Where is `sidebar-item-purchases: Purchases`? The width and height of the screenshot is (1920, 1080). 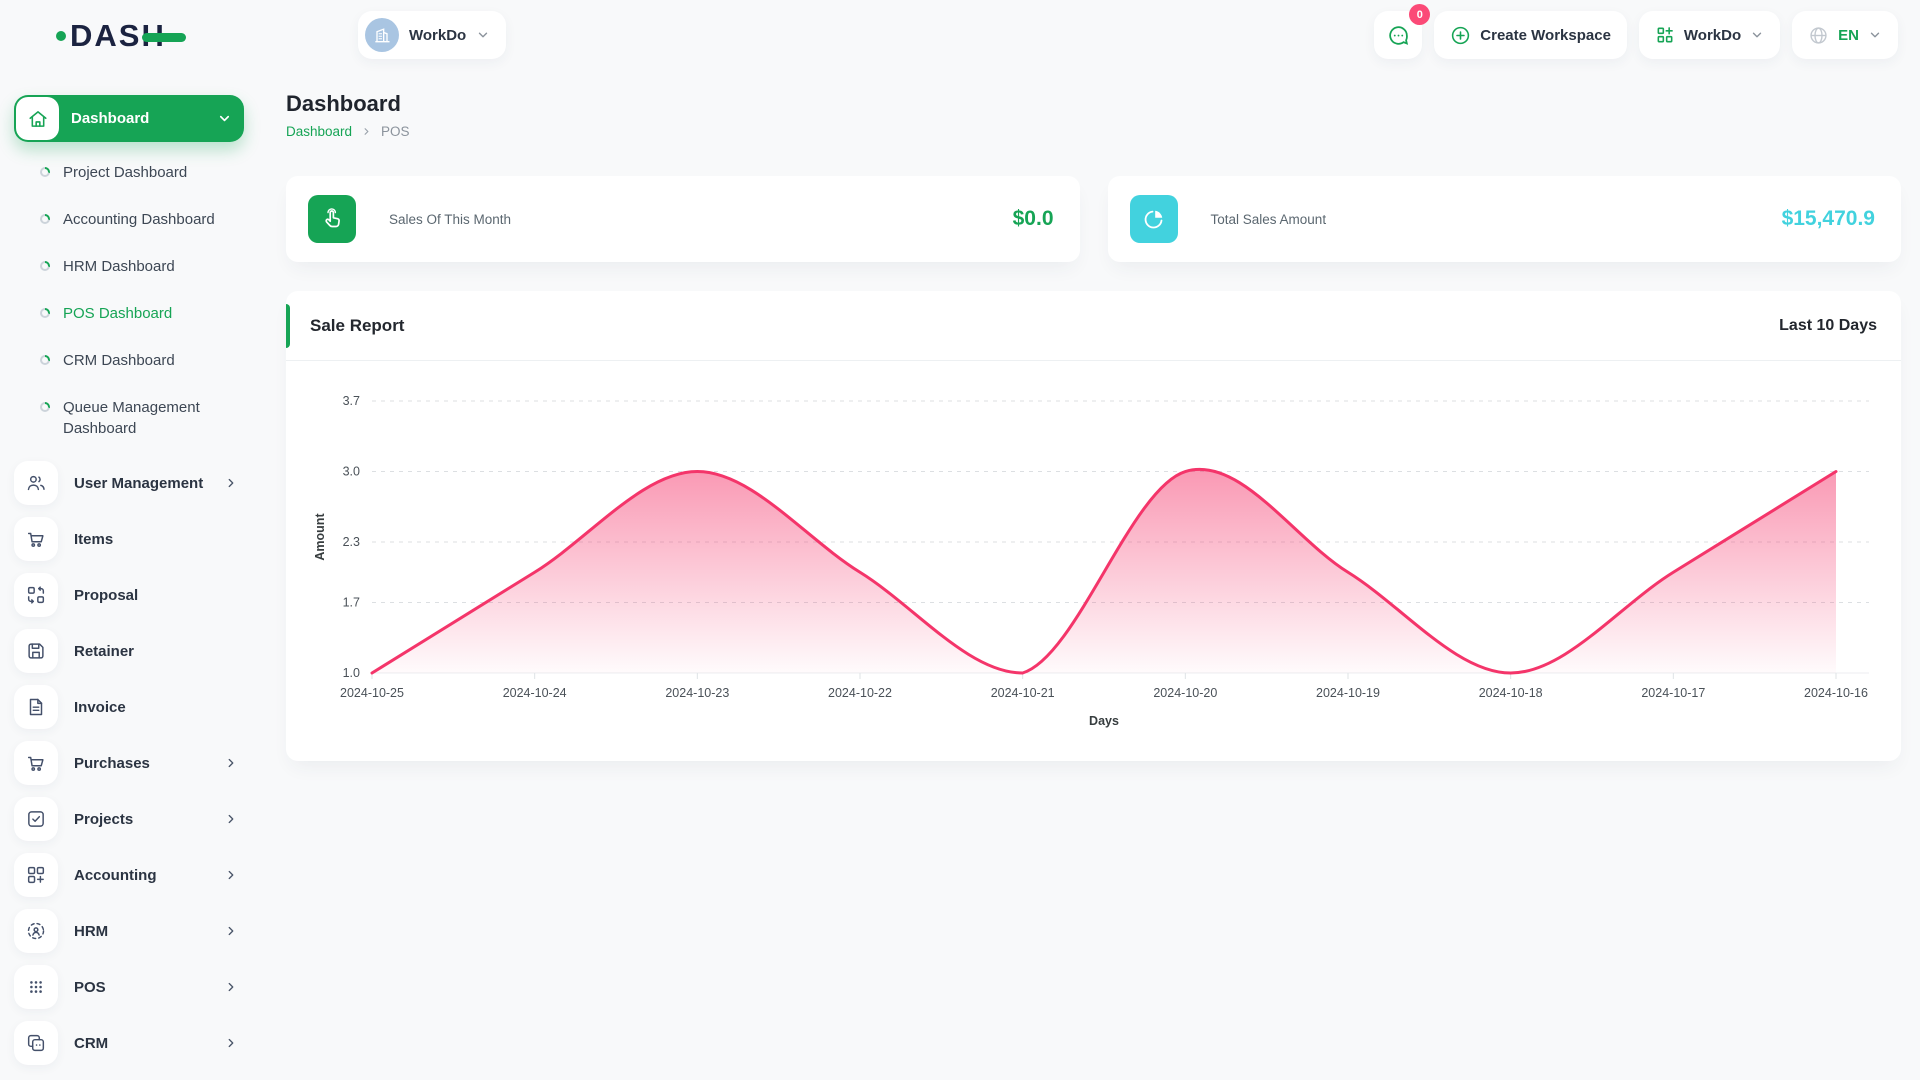 sidebar-item-purchases: Purchases is located at coordinates (130, 763).